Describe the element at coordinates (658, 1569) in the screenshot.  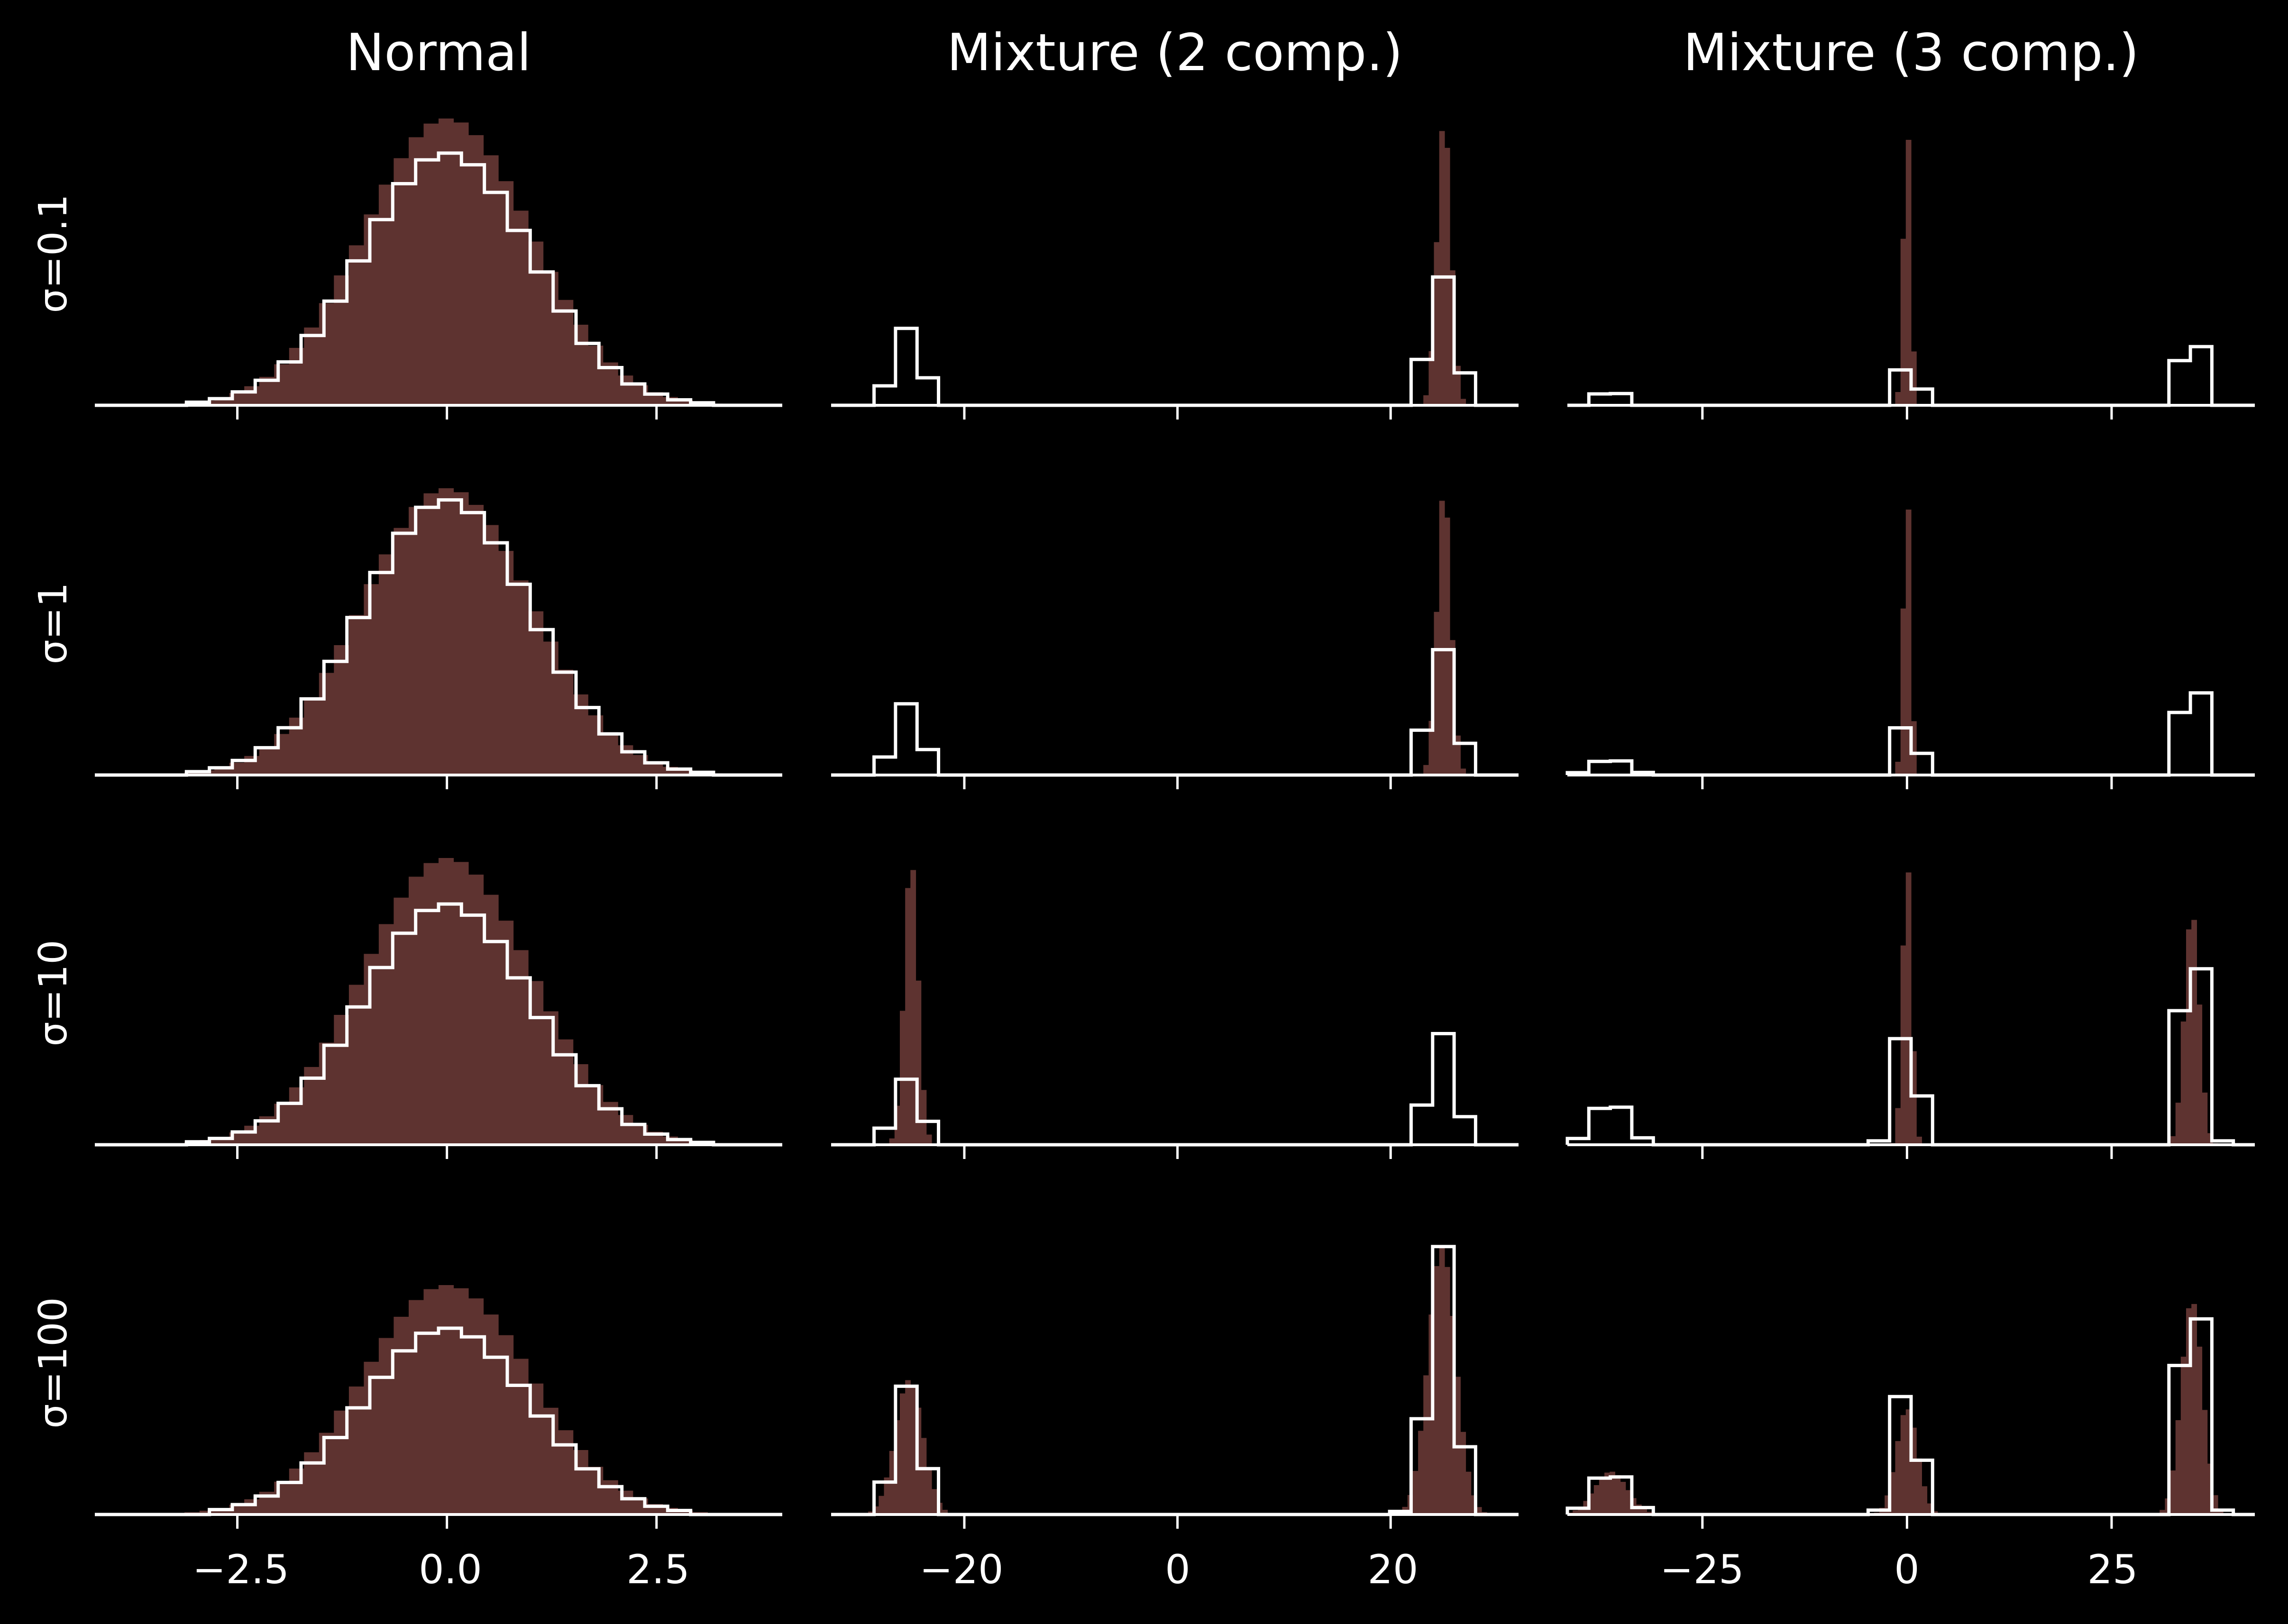
I see `x-tick-label-normal-pos: 2.5` at that location.